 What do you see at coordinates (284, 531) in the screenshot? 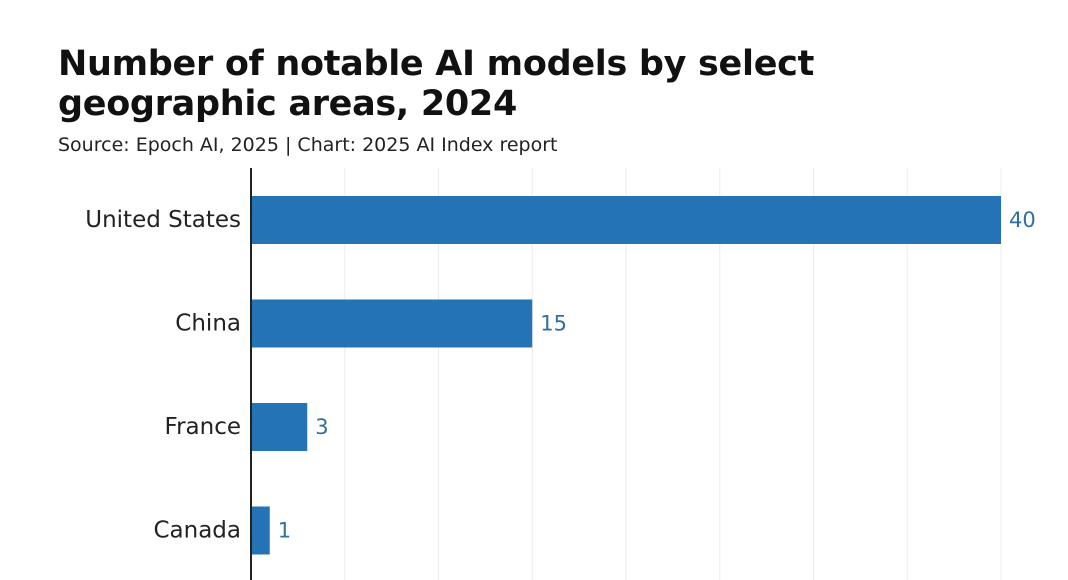
I see `value-label: 1` at bounding box center [284, 531].